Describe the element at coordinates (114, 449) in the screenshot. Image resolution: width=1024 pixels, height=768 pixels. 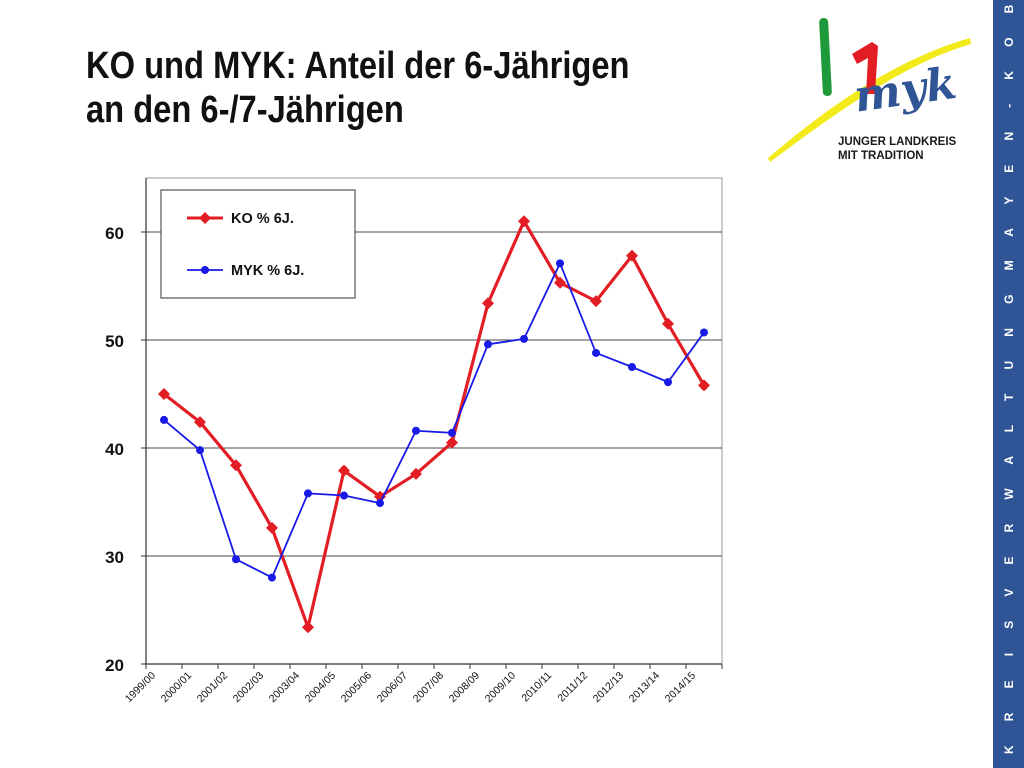
I see `y-tick-label-40: 40` at that location.